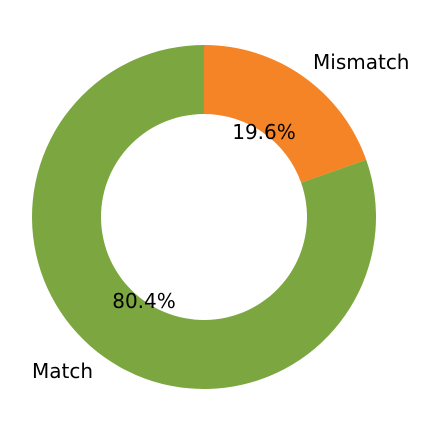 The image size is (428, 435). Describe the element at coordinates (361, 62) in the screenshot. I see `category-label-mismatch: Mismatch` at that location.